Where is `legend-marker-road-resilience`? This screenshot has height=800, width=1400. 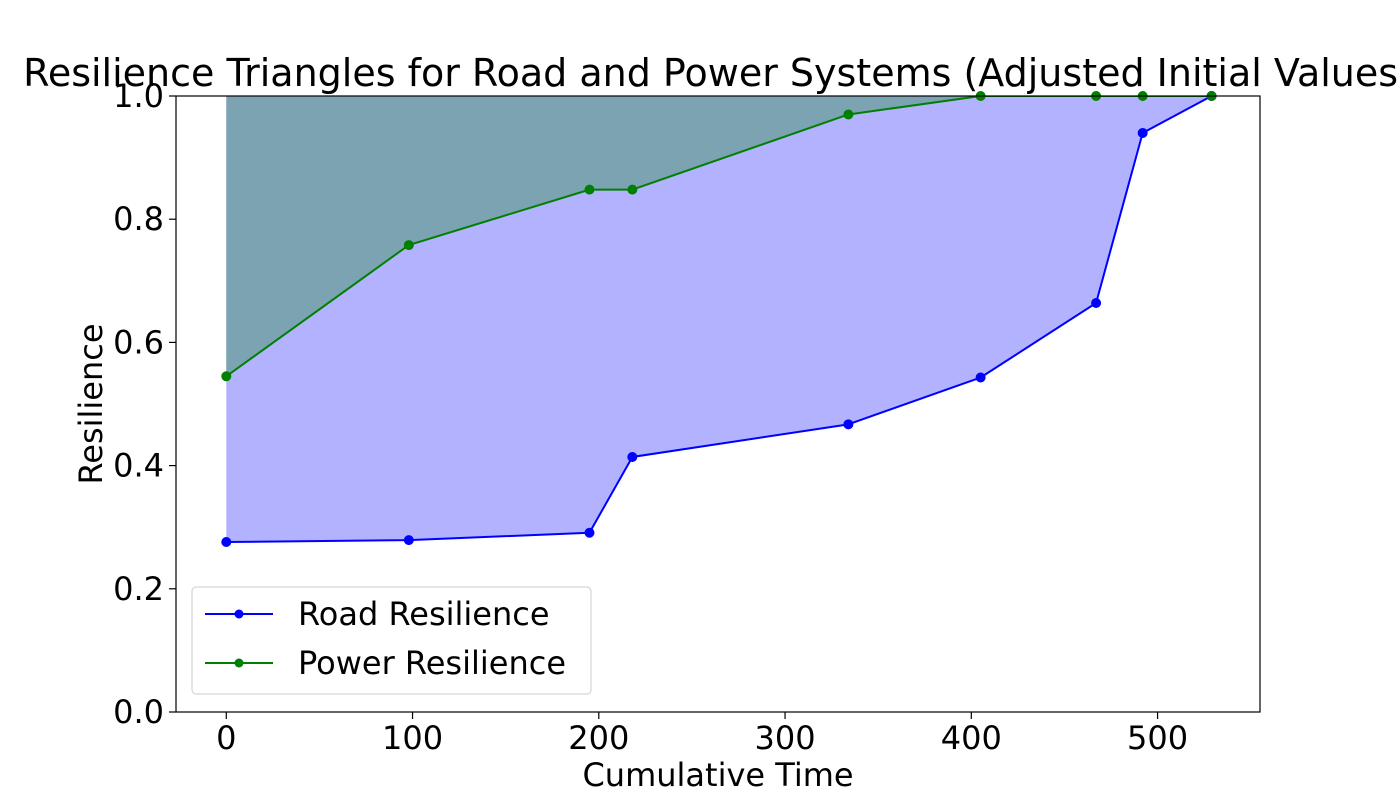
legend-marker-road-resilience is located at coordinates (239, 614).